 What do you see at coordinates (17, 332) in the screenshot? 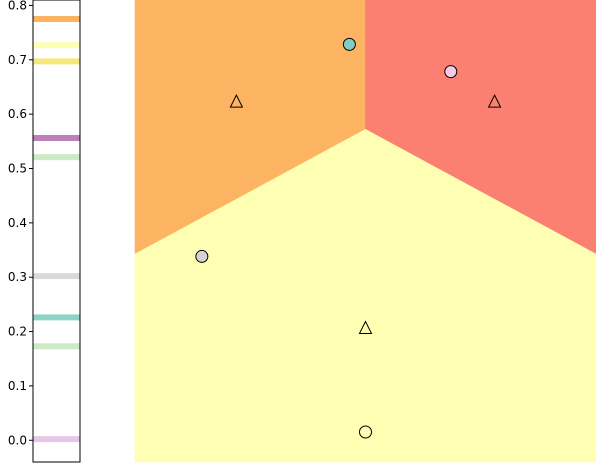
I see `y-tick-label: 0.2` at bounding box center [17, 332].